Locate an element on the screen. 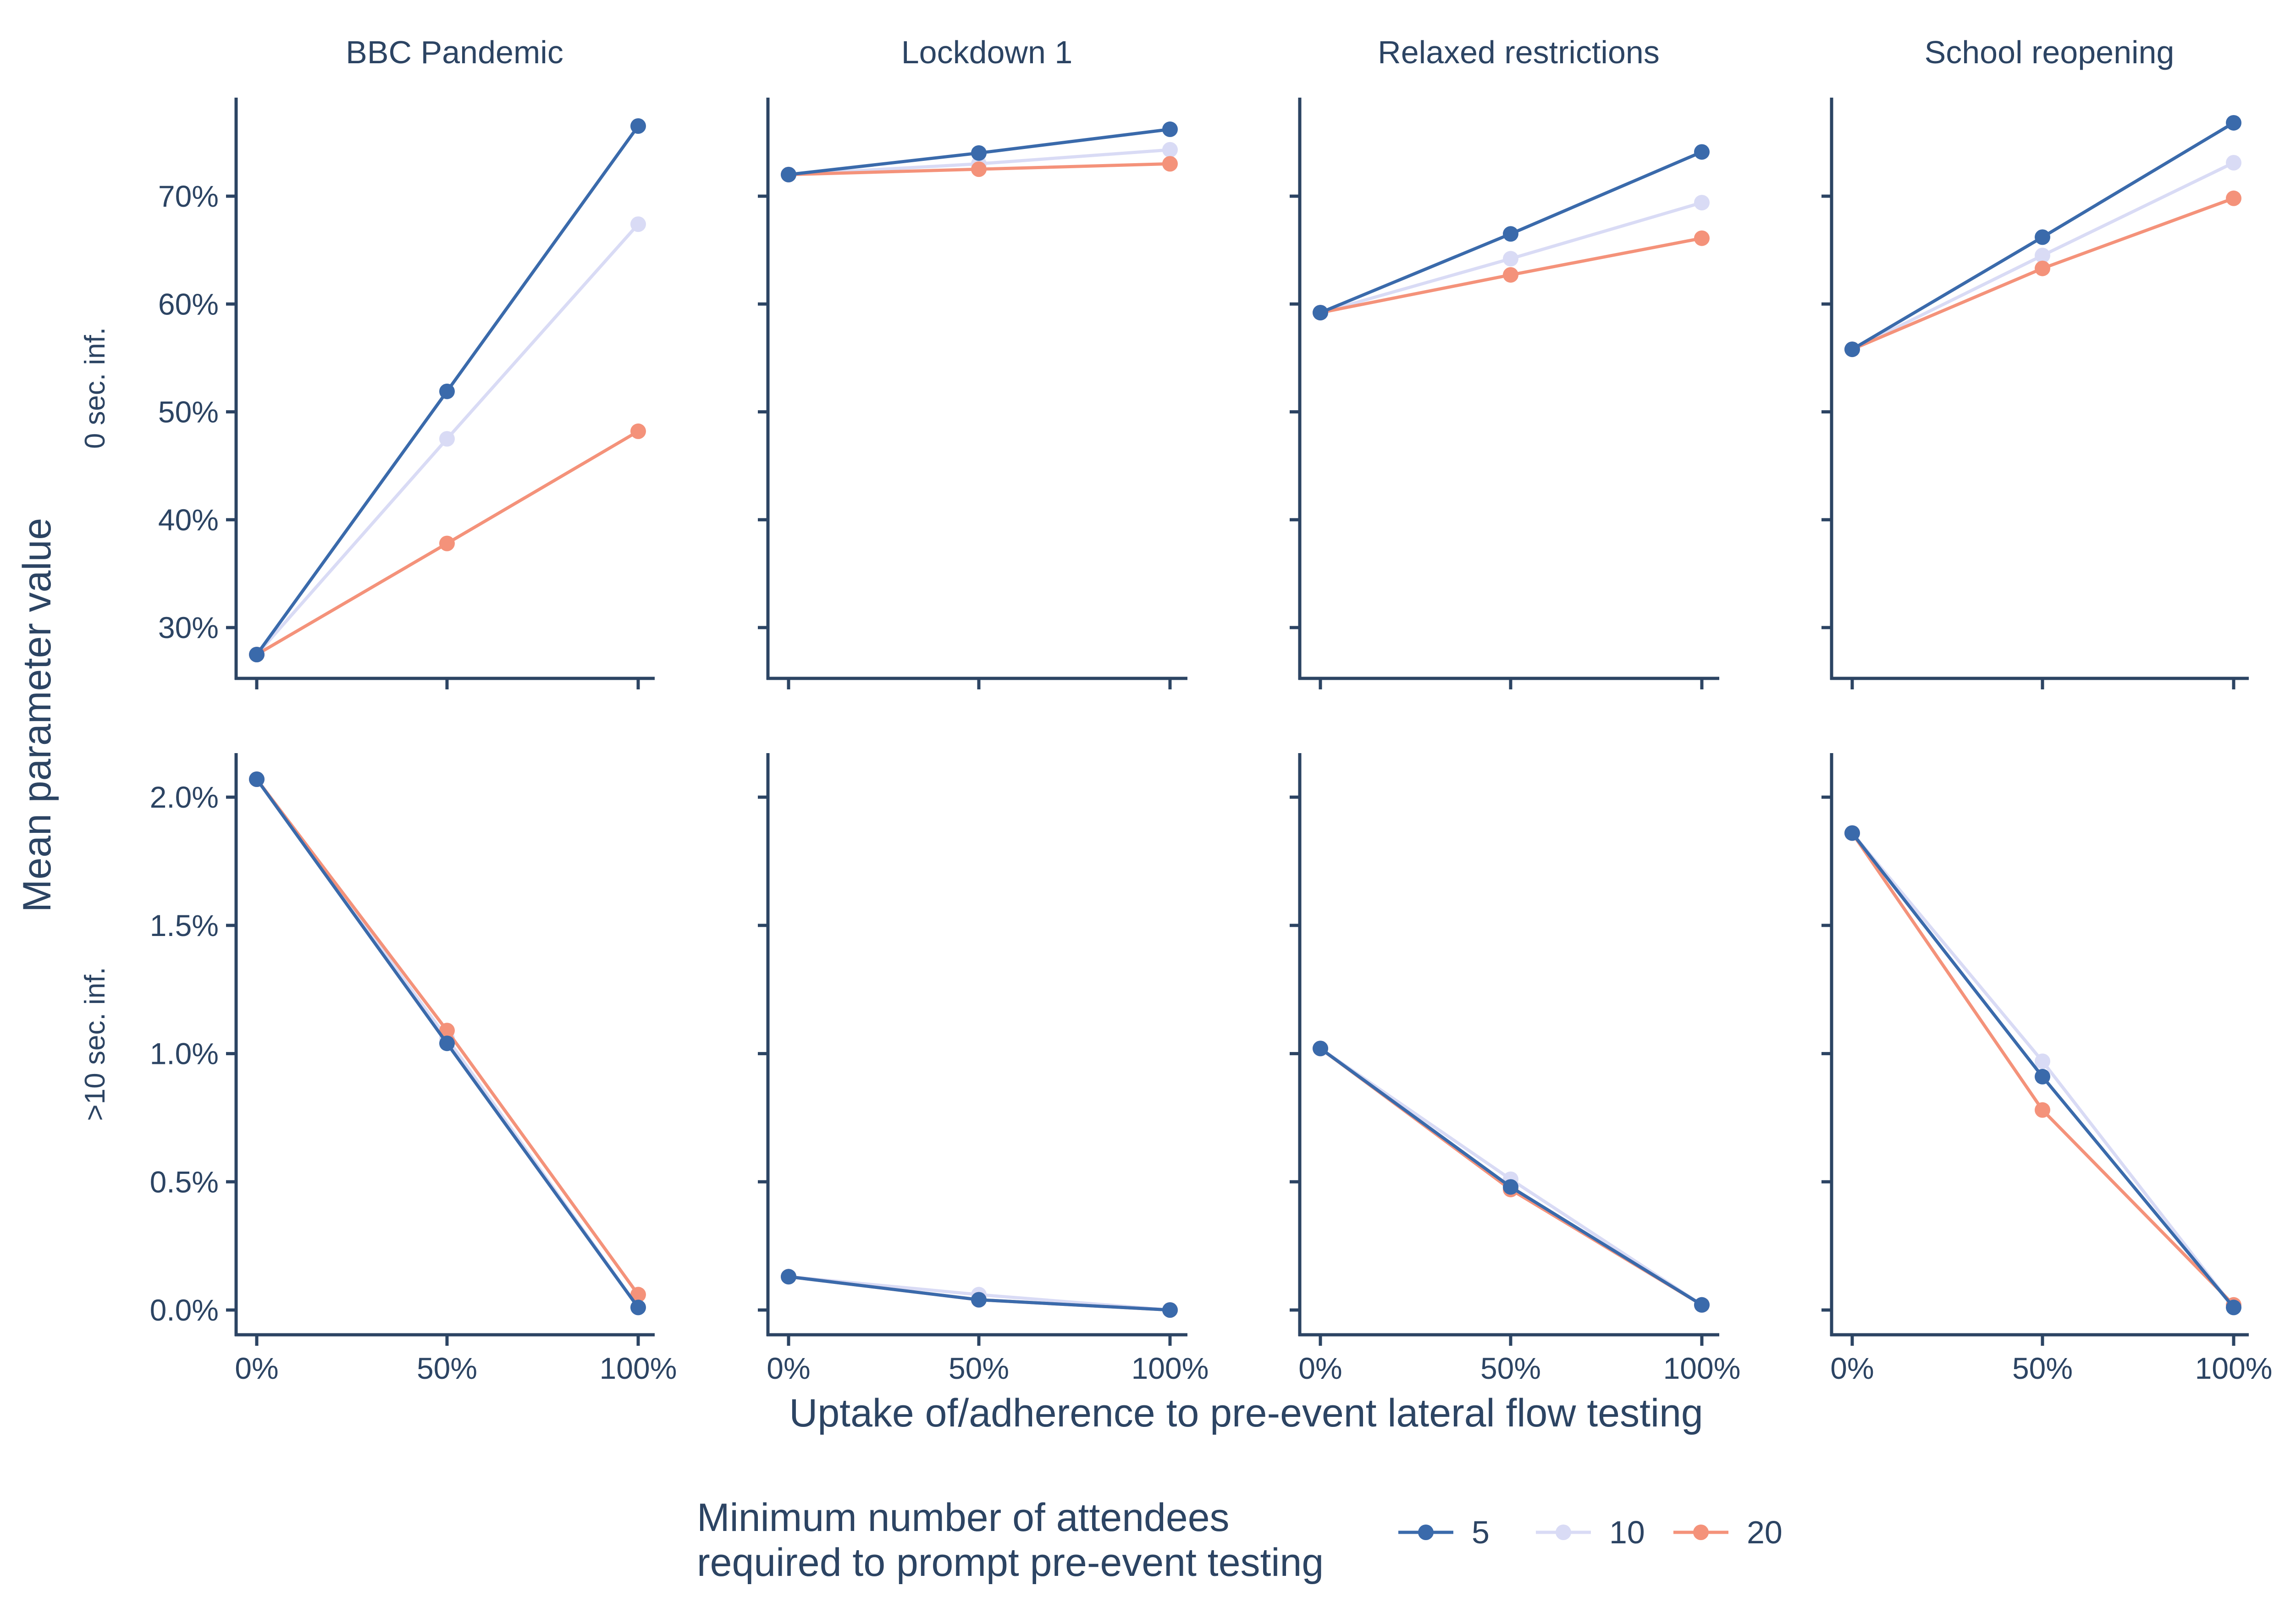 This screenshot has height=1624, width=2274. facet-title: Relaxed restrictions is located at coordinates (1519, 52).